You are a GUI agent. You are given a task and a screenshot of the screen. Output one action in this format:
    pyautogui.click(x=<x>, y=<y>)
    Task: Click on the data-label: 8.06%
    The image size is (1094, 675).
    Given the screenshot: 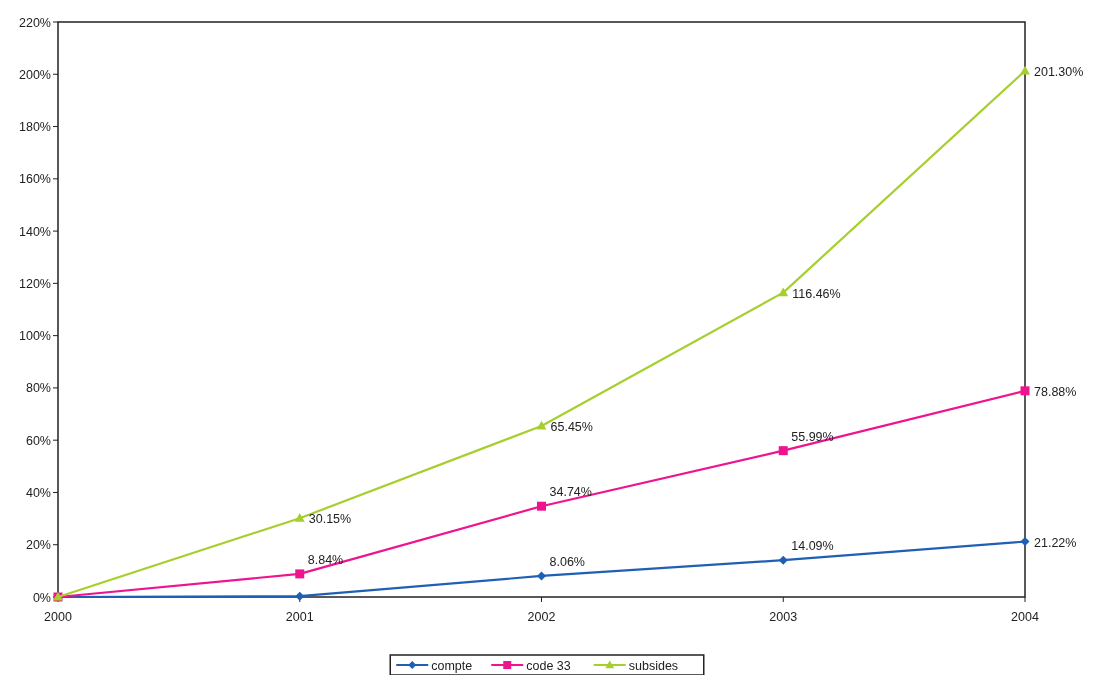 What is the action you would take?
    pyautogui.click(x=567, y=561)
    